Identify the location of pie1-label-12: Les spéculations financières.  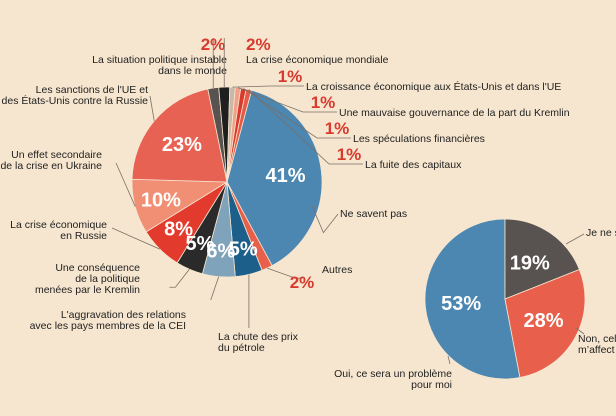
(419, 139).